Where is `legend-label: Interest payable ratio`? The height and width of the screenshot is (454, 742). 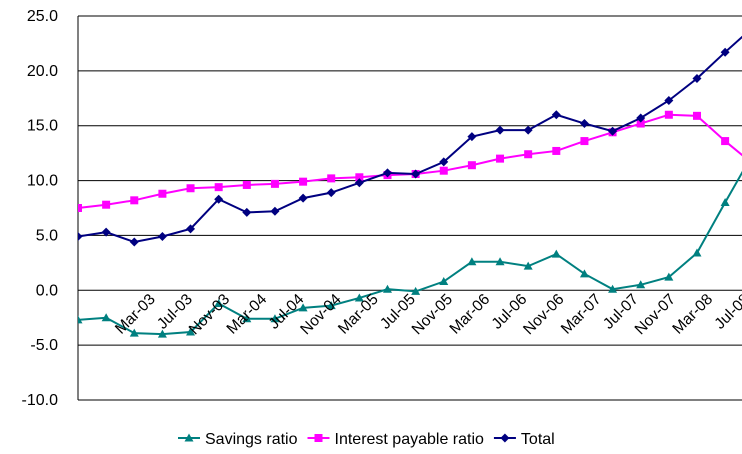 legend-label: Interest payable ratio is located at coordinates (410, 439).